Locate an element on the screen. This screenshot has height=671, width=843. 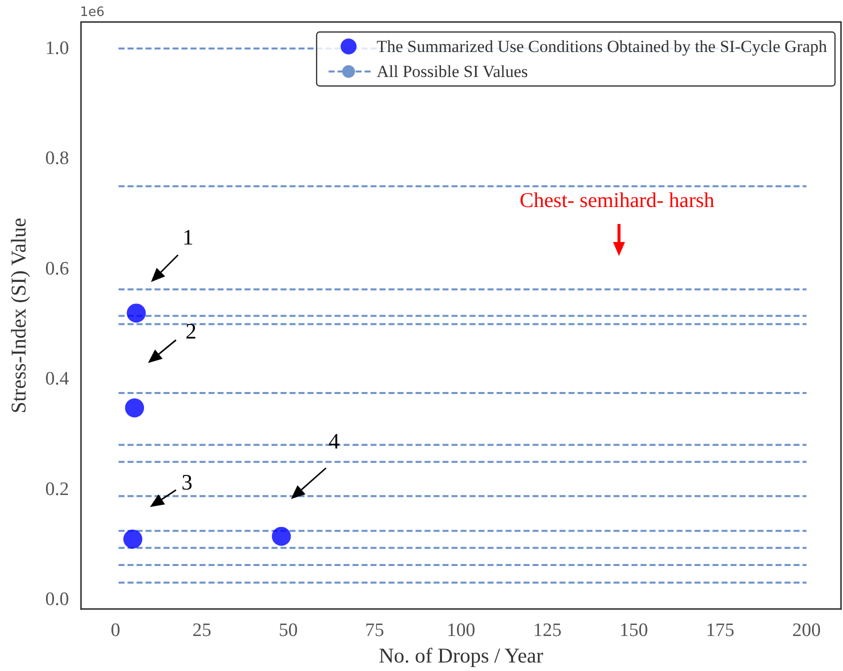
annotation: 2 is located at coordinates (191, 331).